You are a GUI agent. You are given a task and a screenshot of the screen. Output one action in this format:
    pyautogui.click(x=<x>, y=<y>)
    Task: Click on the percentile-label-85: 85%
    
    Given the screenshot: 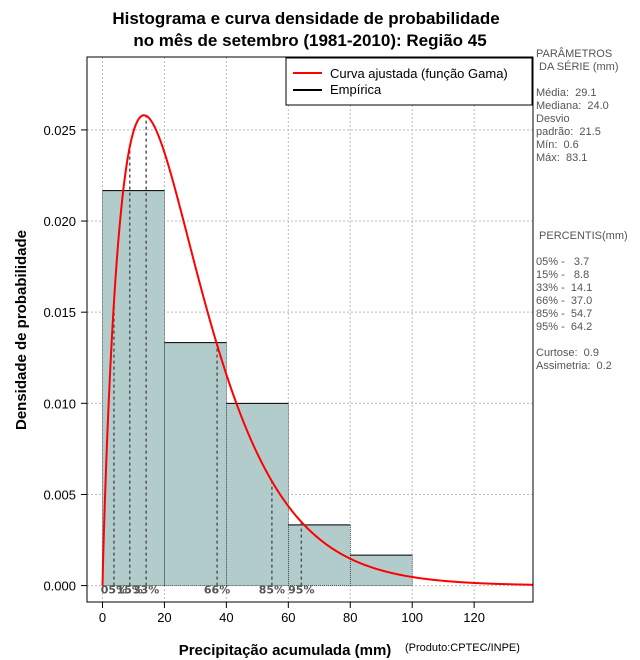 What is the action you would take?
    pyautogui.click(x=272, y=590)
    